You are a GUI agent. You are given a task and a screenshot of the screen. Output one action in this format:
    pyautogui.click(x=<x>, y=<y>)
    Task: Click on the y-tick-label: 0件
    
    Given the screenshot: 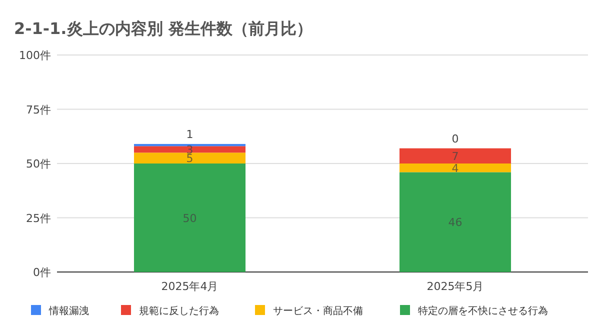 What is the action you would take?
    pyautogui.click(x=42, y=272)
    